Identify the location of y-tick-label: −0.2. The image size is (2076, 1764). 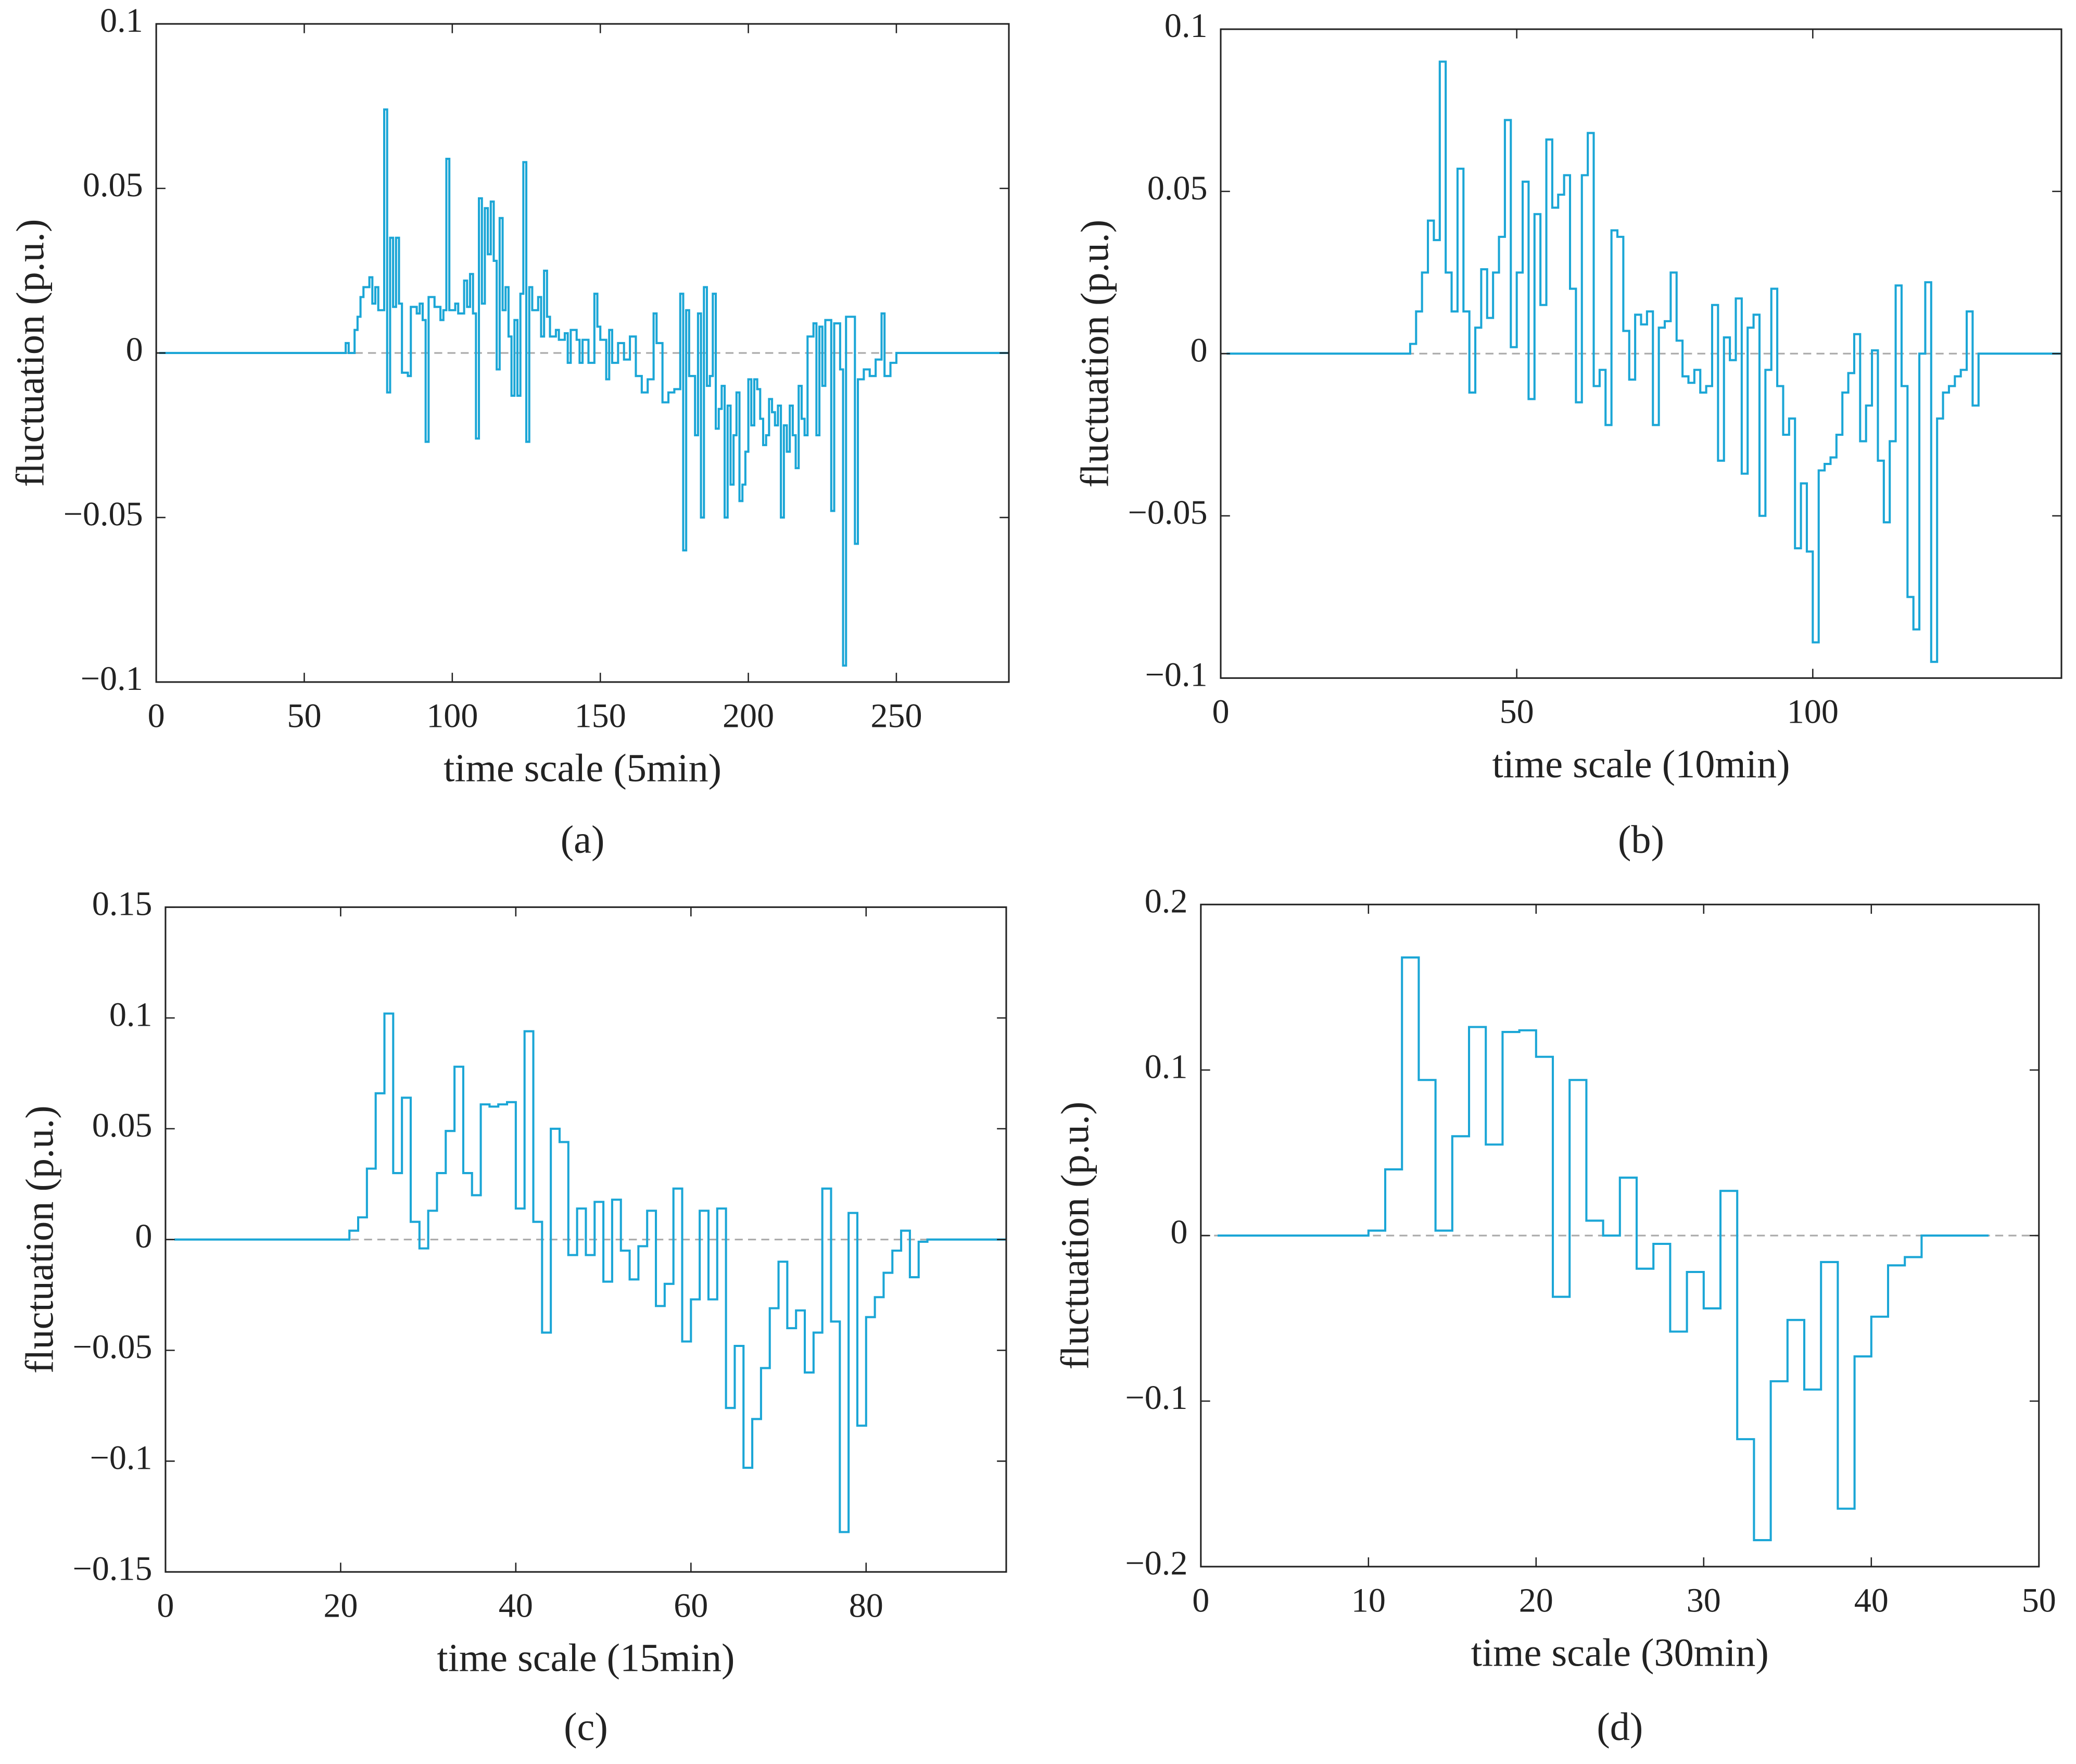
(1156, 1563).